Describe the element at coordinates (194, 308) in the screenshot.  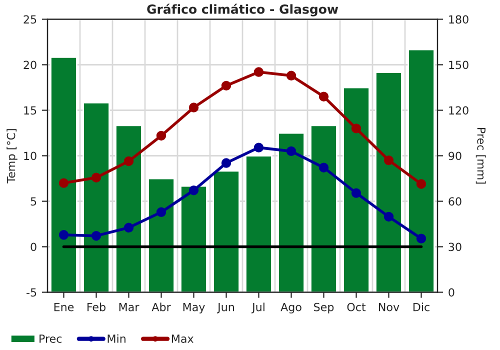
I see `x-tick-label: May` at that location.